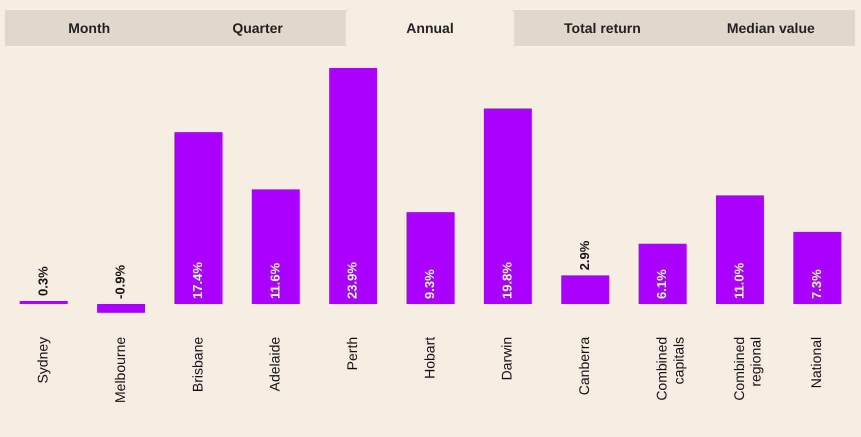  Describe the element at coordinates (771, 28) in the screenshot. I see `tab-button: Median value` at that location.